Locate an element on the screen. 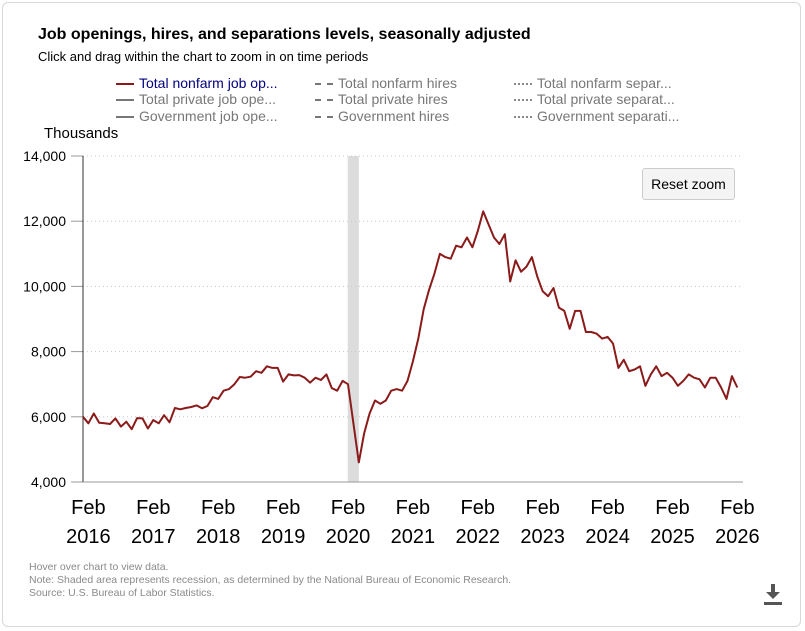  x-tick-year-label: 2017 is located at coordinates (153, 537).